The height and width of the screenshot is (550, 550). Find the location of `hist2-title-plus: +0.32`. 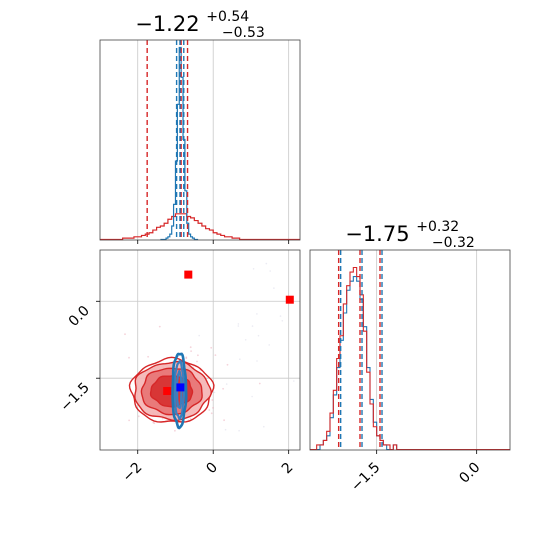

hist2-title-plus: +0.32 is located at coordinates (437, 227).